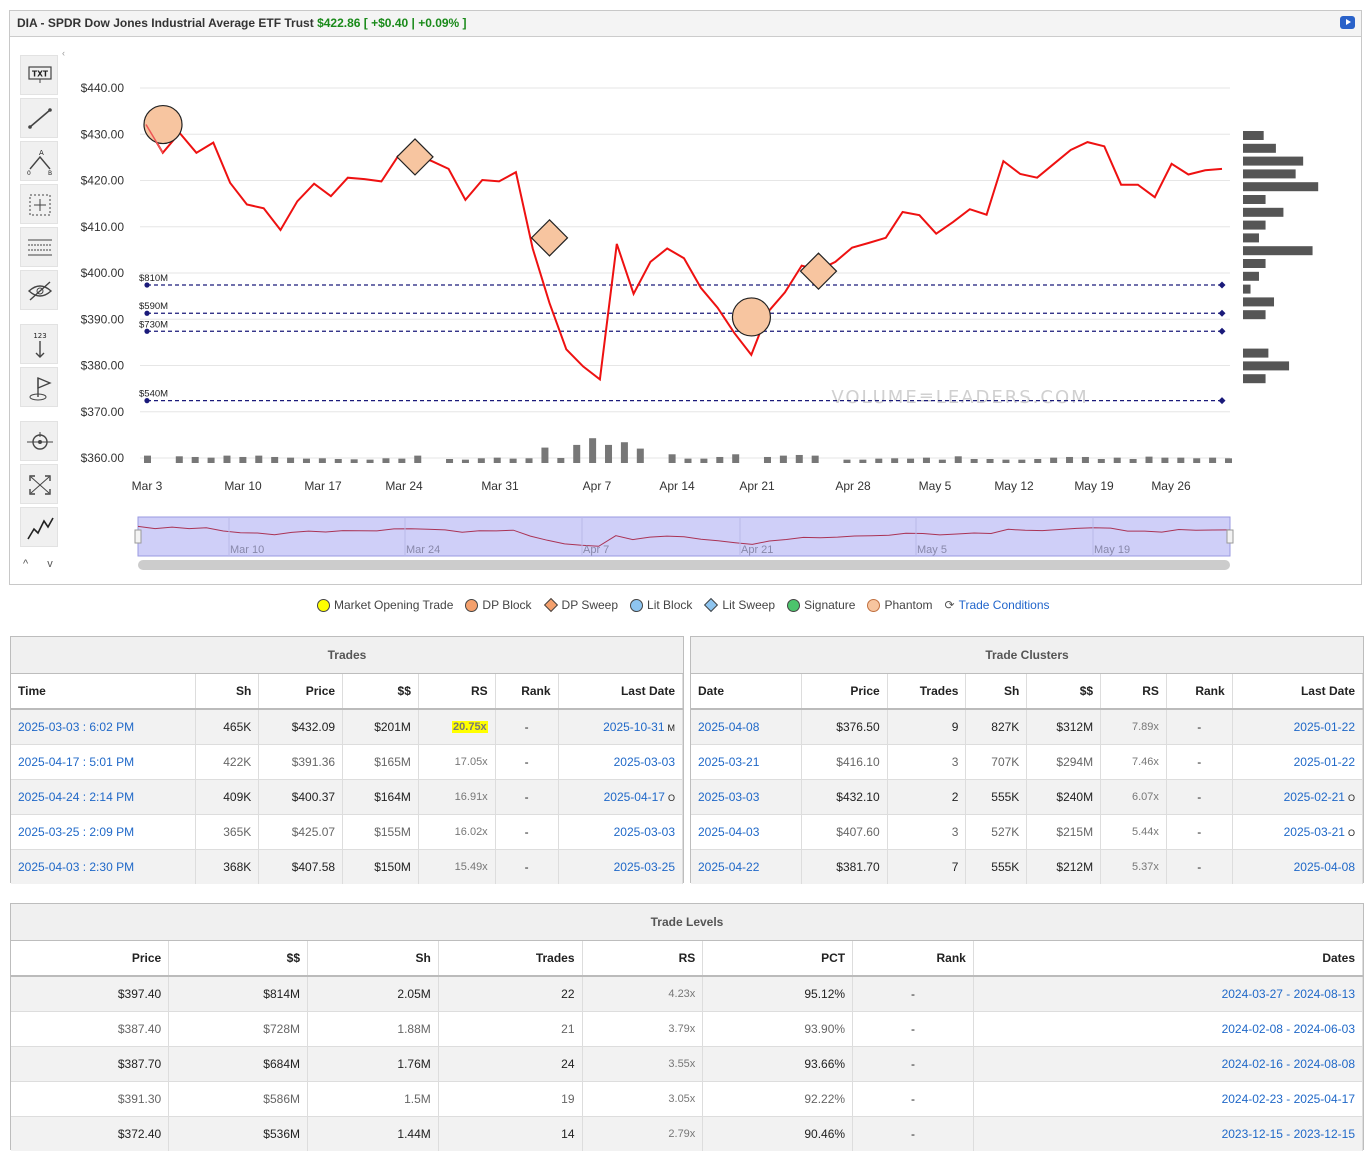  Describe the element at coordinates (1351, 797) in the screenshot. I see `trade-flag: O` at that location.